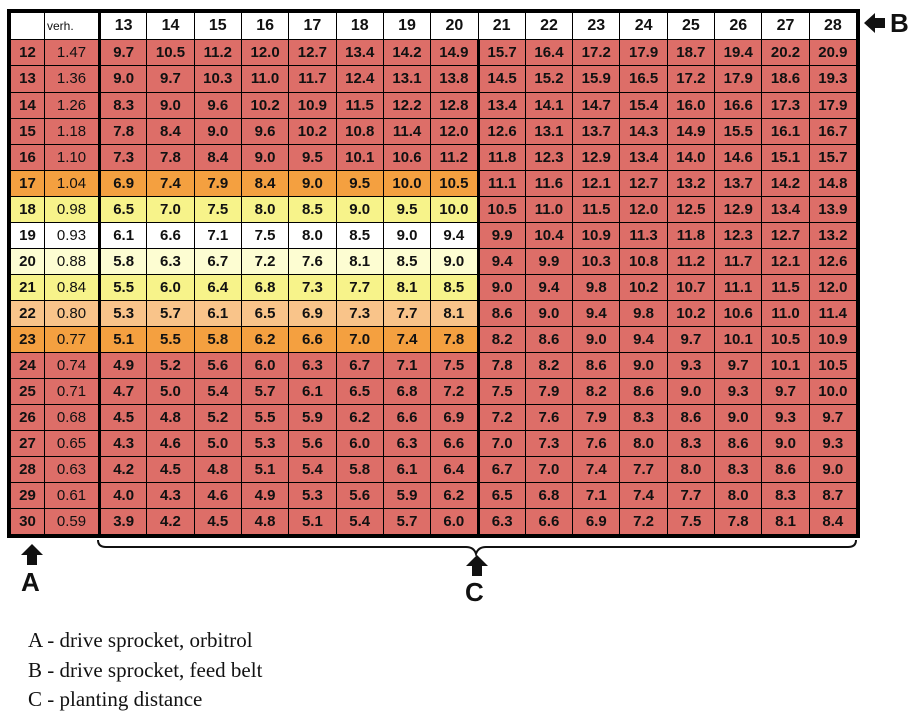 The height and width of the screenshot is (716, 916). I want to click on row-header-a: 15, so click(27, 131).